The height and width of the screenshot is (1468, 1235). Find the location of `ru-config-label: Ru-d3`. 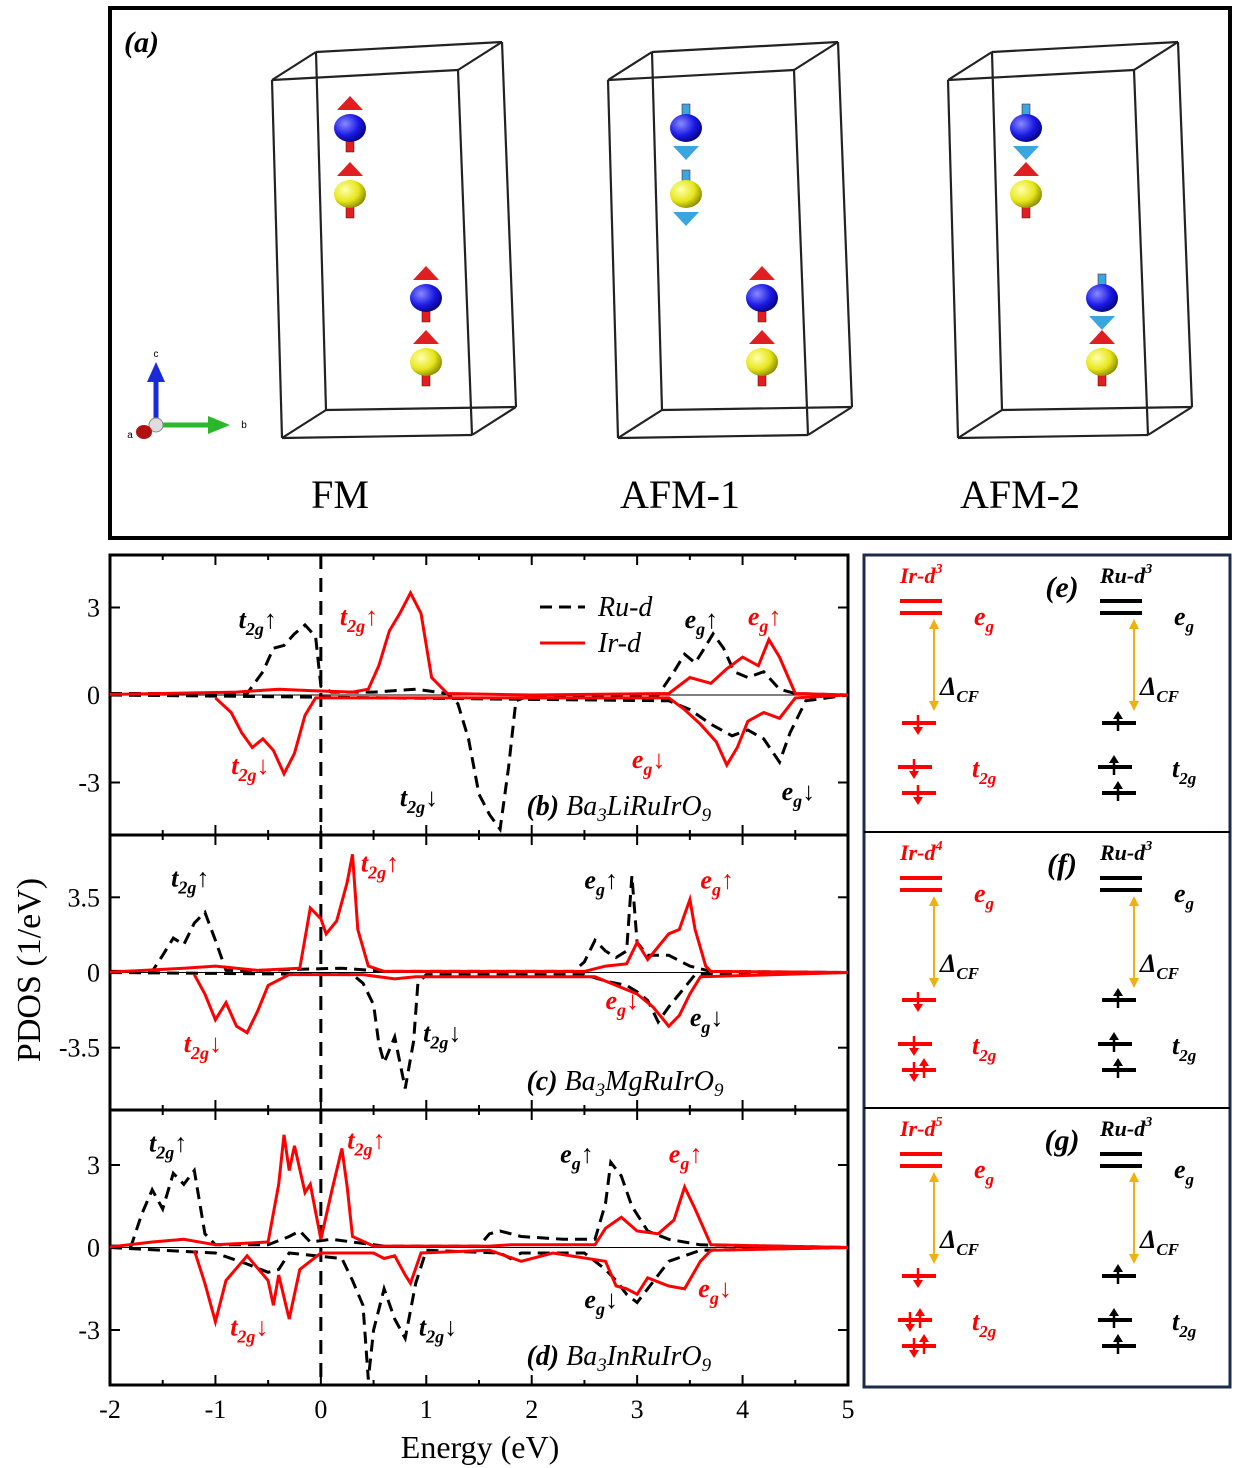

ru-config-label: Ru-d3 is located at coordinates (1125, 852).